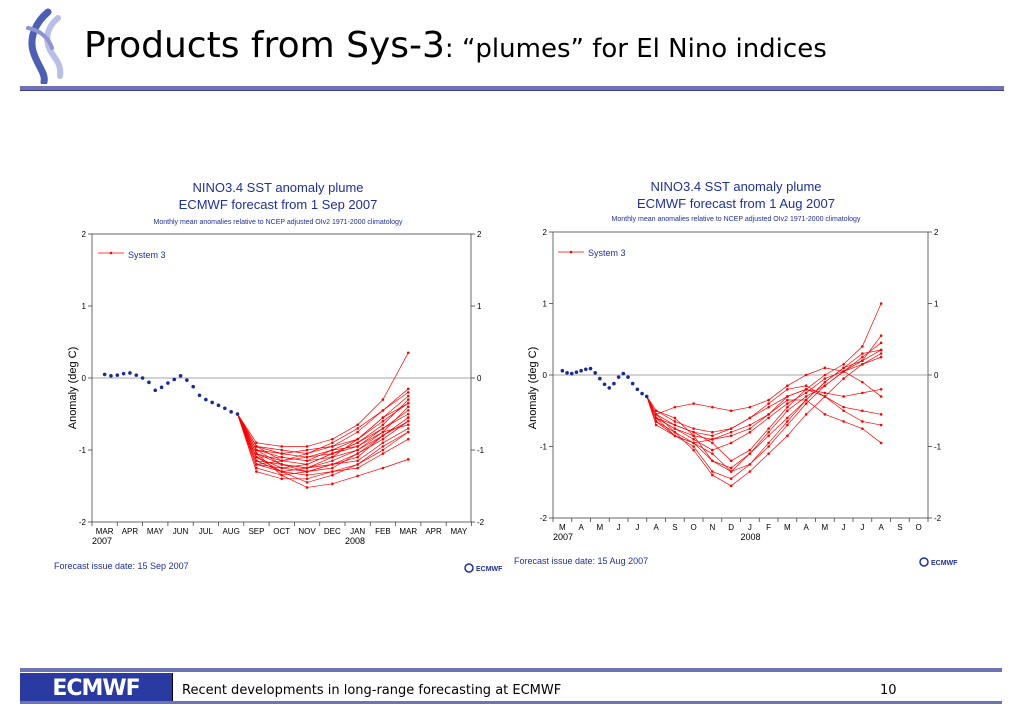 The height and width of the screenshot is (708, 1023). Describe the element at coordinates (281, 531) in the screenshot. I see `x-tick-label: OCT` at that location.